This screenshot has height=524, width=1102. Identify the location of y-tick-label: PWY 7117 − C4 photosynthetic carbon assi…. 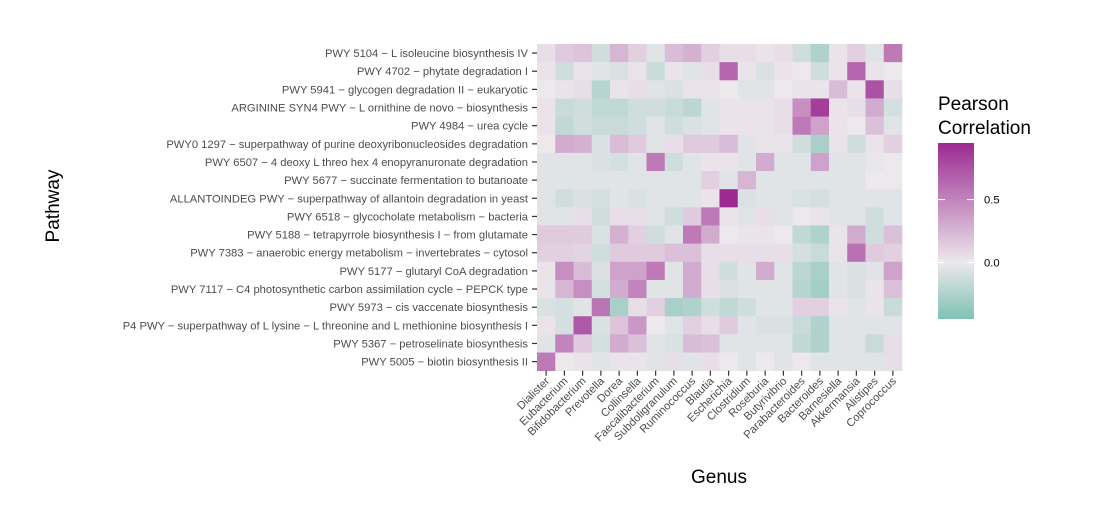
(349, 290).